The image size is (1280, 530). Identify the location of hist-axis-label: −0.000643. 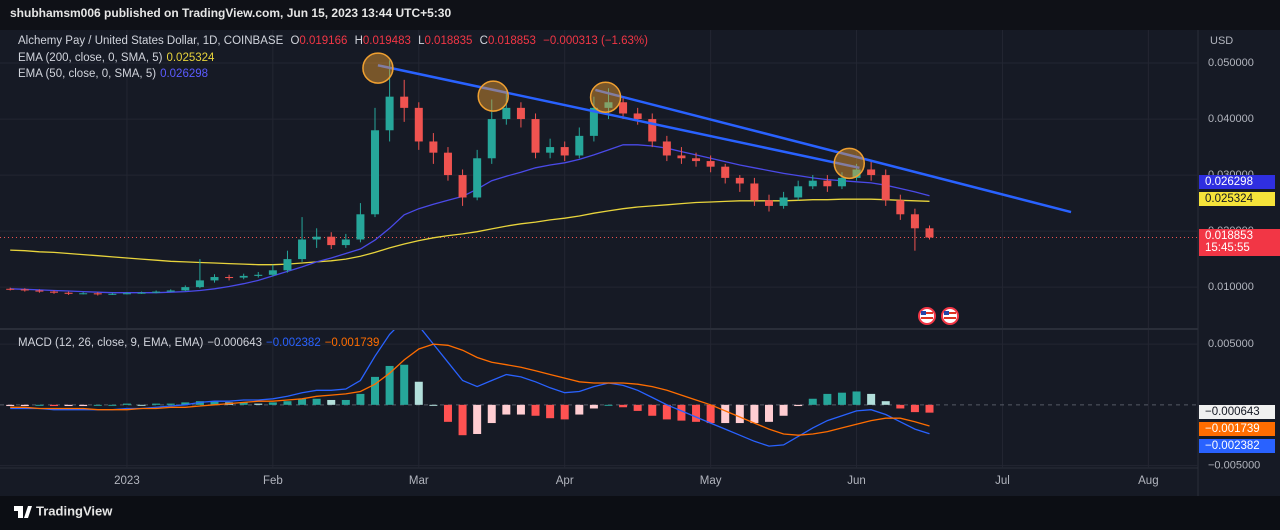
(1237, 412).